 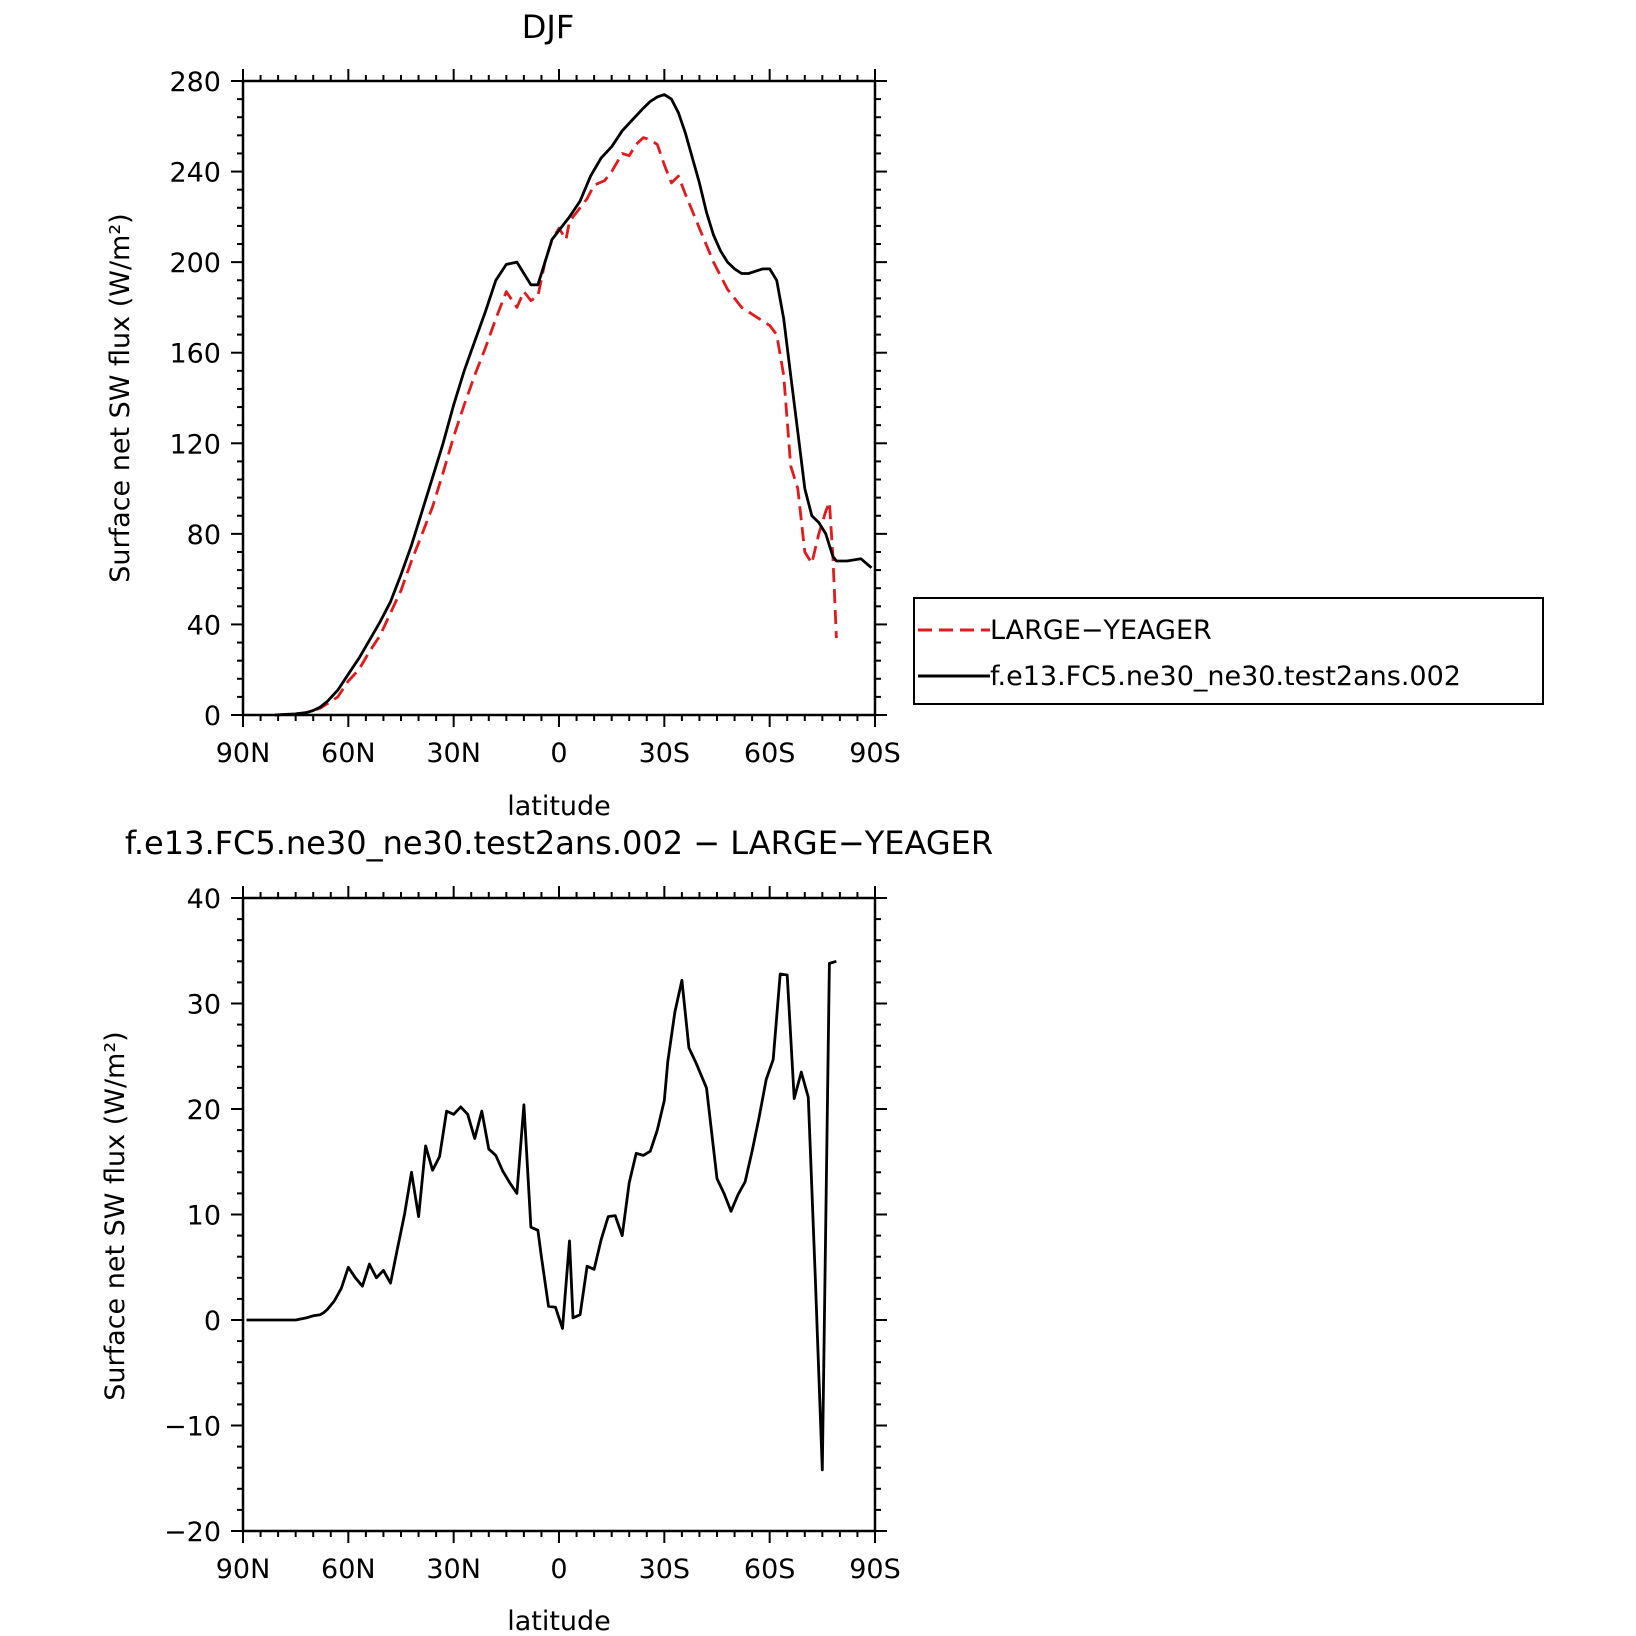 What do you see at coordinates (204, 625) in the screenshot?
I see `top-y-tick-label: 40` at bounding box center [204, 625].